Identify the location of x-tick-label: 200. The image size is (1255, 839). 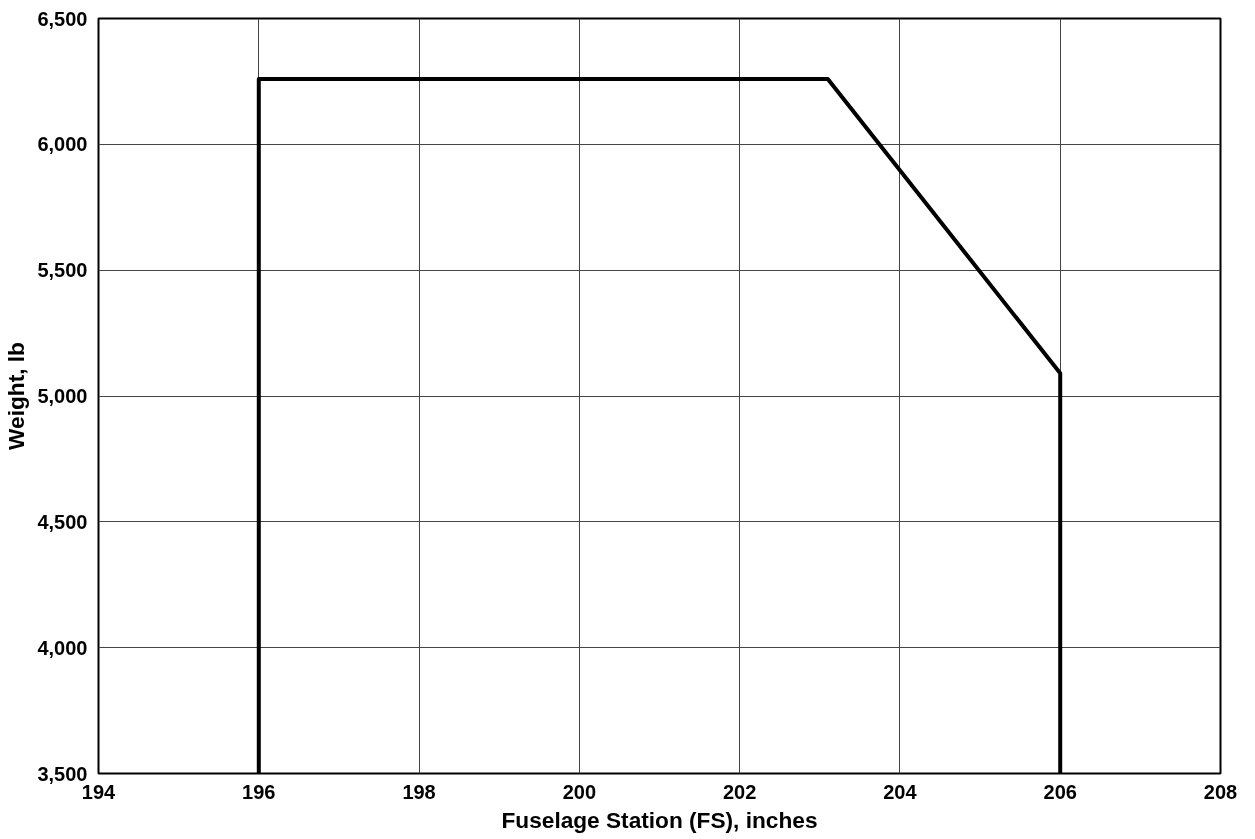
(579, 791).